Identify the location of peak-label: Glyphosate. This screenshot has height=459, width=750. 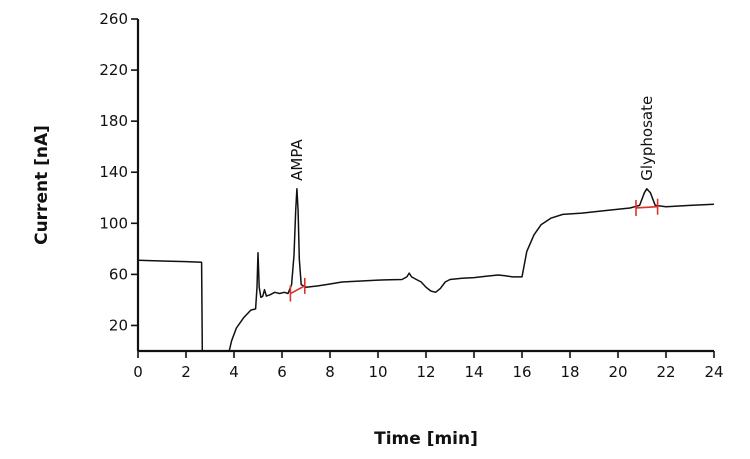
(647, 138).